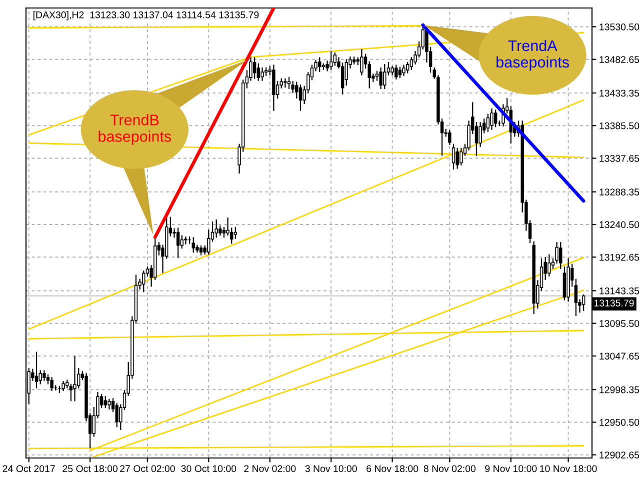 Image resolution: width=640 pixels, height=480 pixels. I want to click on y-tick-label: 13530.50, so click(620, 26).